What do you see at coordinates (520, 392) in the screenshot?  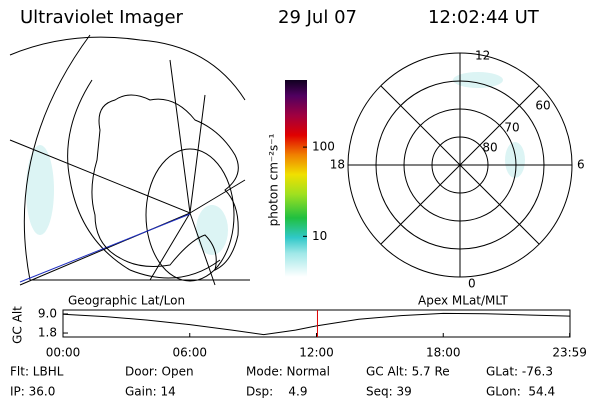 I see `info-field: GLon: 54.4` at bounding box center [520, 392].